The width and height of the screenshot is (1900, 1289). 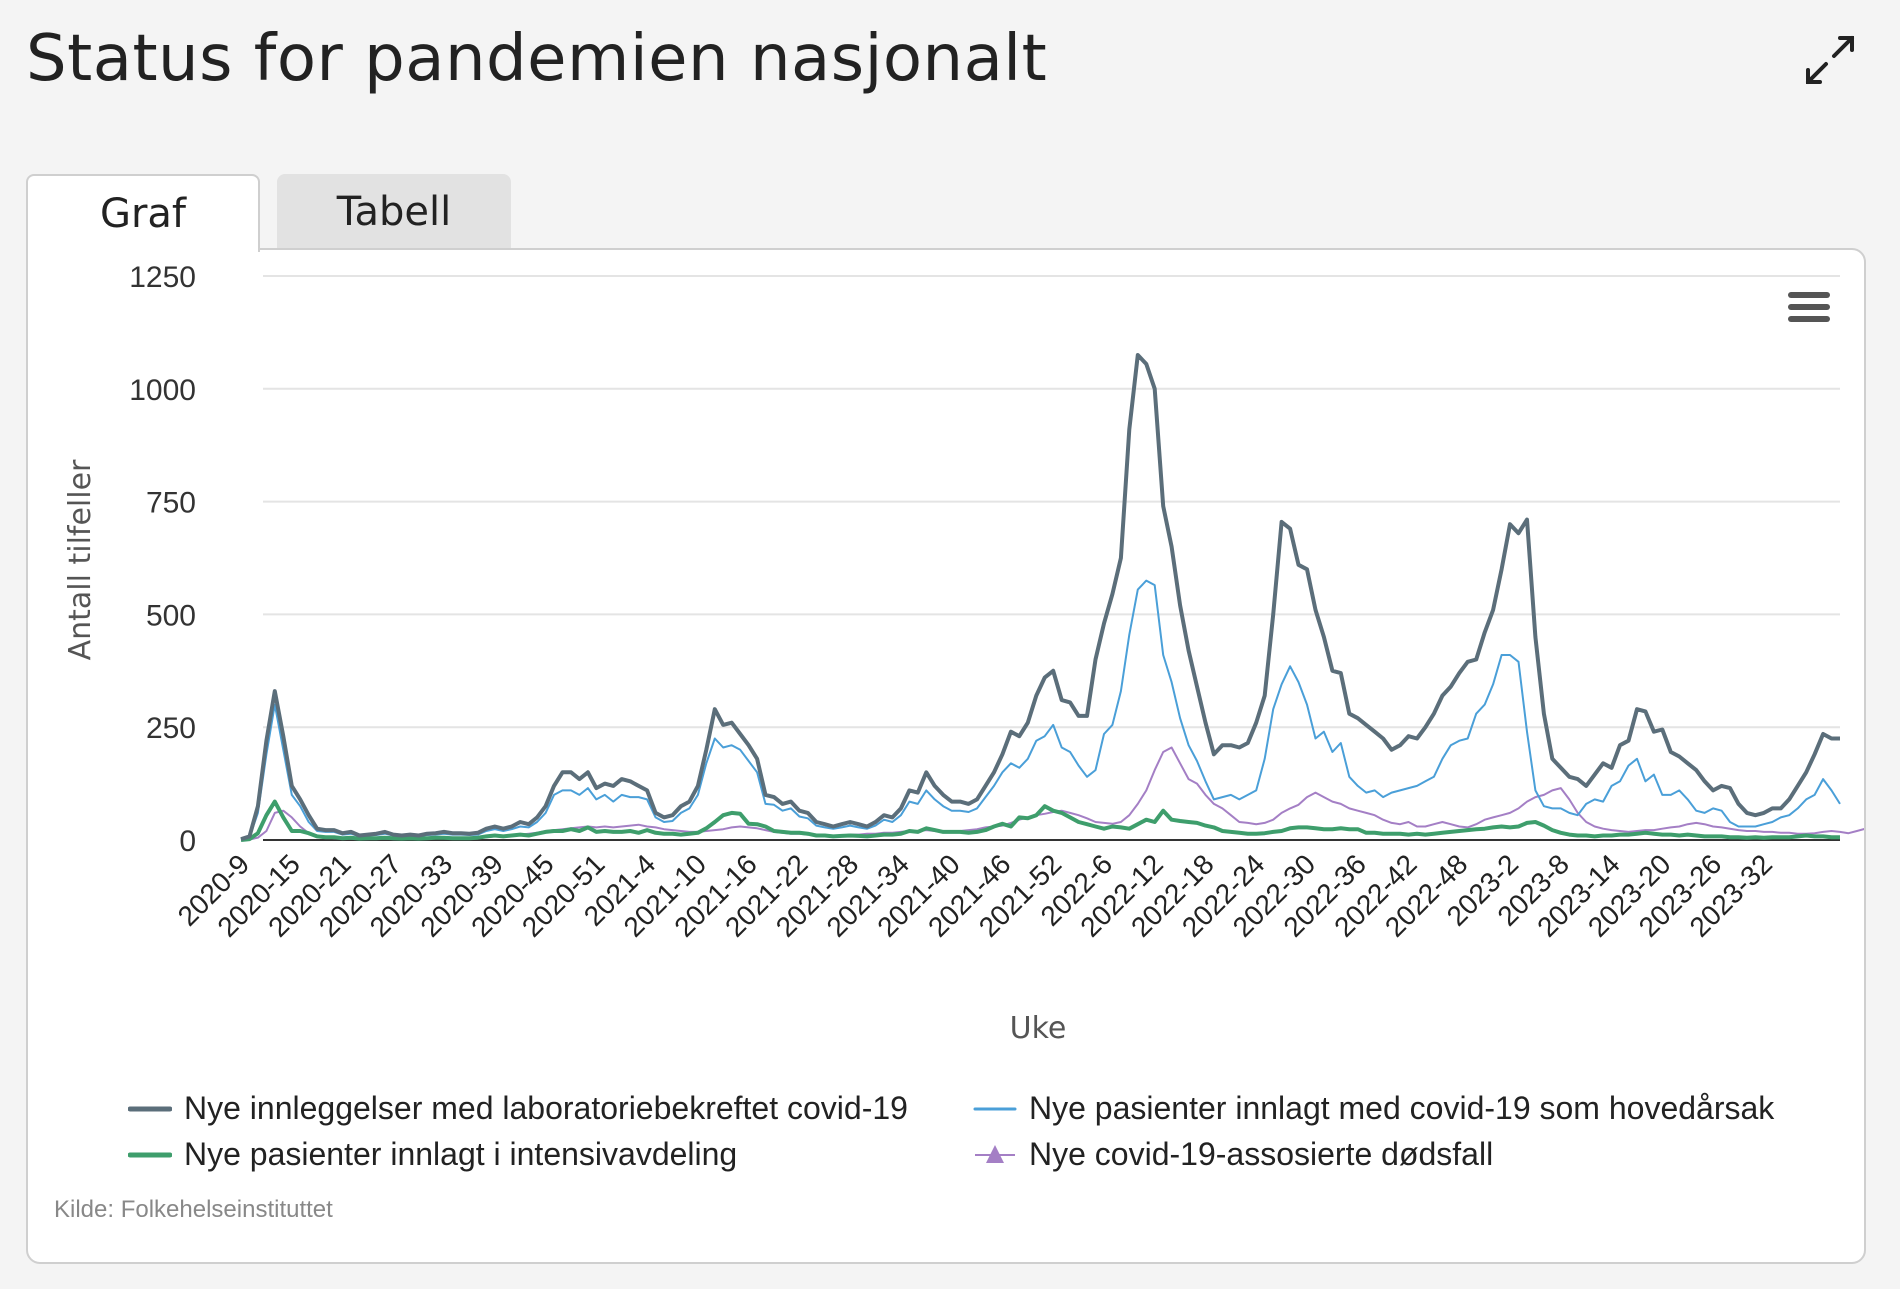 I want to click on legend-label: Nye covid-19-assosierte dødsfall, so click(x=1261, y=1154).